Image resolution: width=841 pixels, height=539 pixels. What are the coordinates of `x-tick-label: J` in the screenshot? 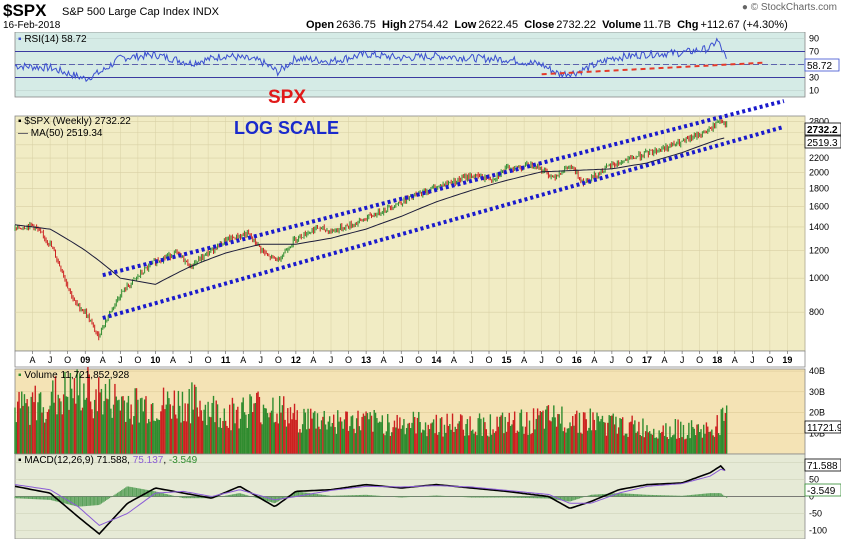 It's located at (471, 360).